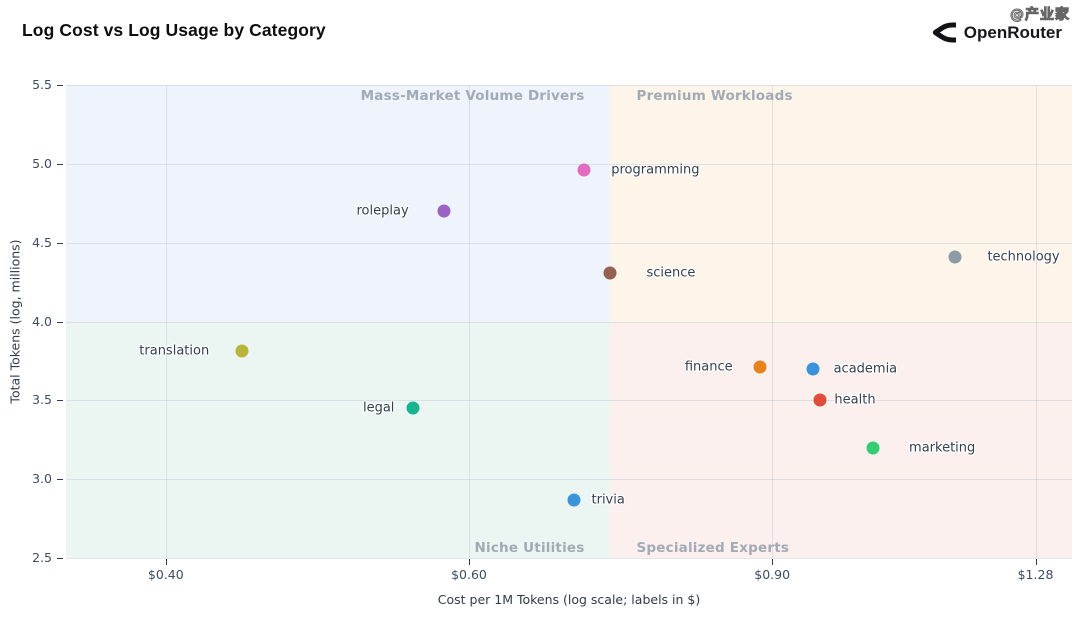  What do you see at coordinates (165, 574) in the screenshot?
I see `x-tick-label: $0.40` at bounding box center [165, 574].